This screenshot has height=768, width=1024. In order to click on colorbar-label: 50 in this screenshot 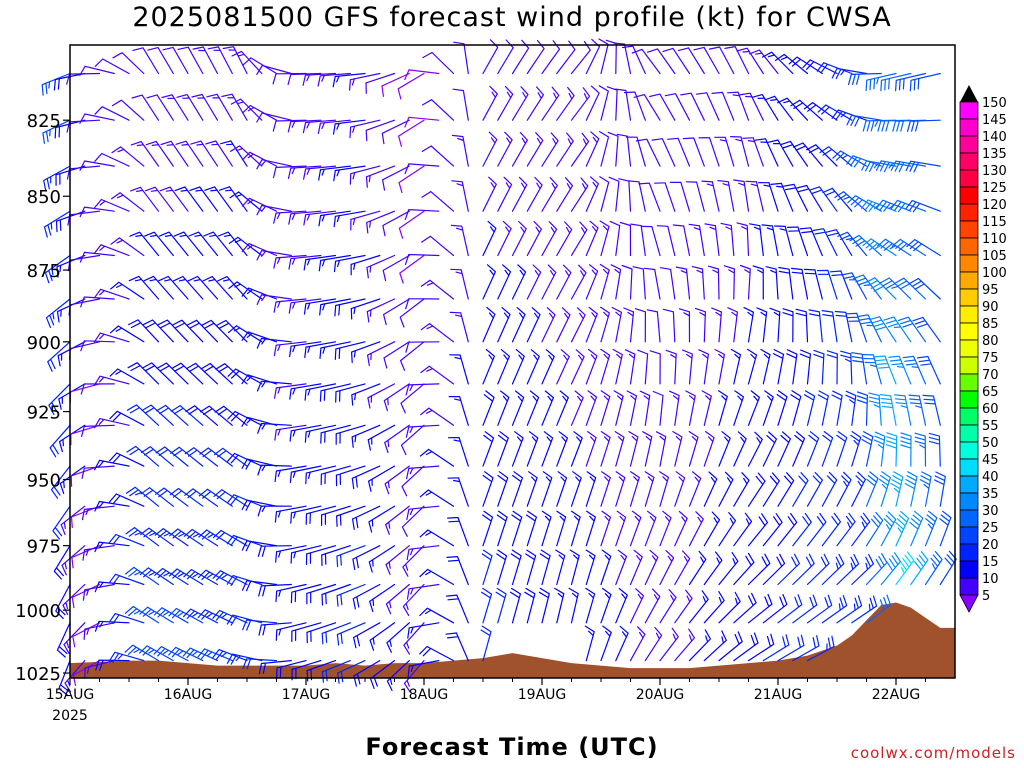, I will do `click(990, 443)`.